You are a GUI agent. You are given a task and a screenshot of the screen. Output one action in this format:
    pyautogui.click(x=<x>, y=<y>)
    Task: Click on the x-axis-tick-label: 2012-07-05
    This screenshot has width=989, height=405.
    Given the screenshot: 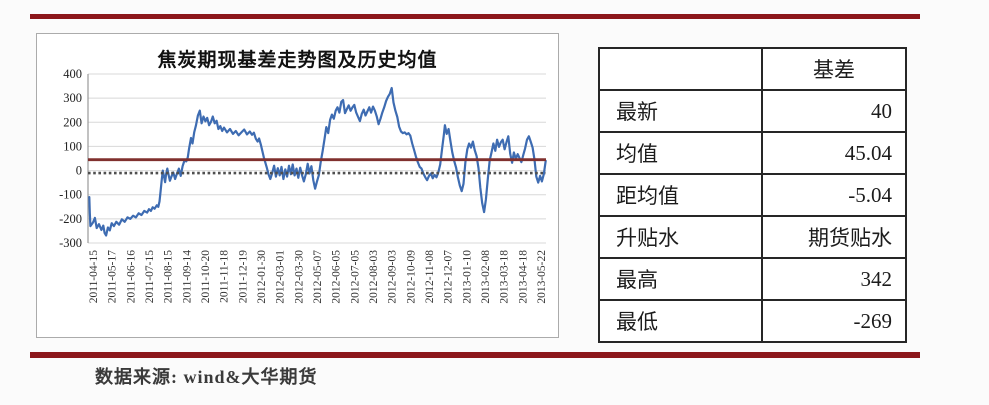 What is the action you would take?
    pyautogui.click(x=355, y=277)
    